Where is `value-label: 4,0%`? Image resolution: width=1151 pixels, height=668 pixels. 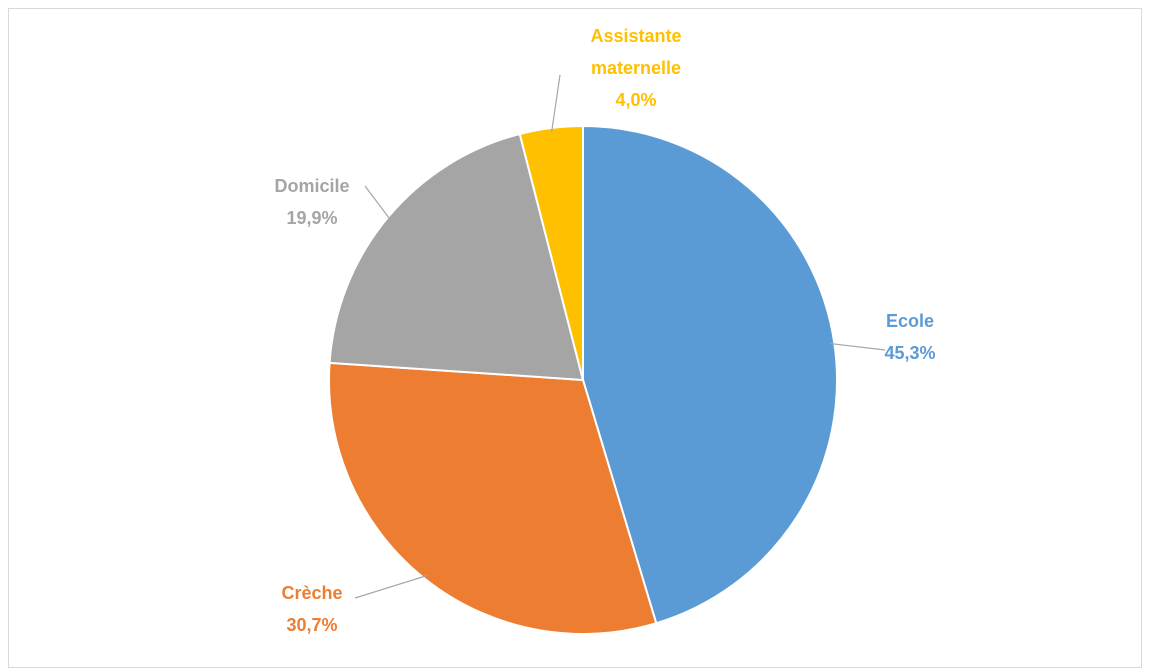 value-label: 4,0% is located at coordinates (636, 100).